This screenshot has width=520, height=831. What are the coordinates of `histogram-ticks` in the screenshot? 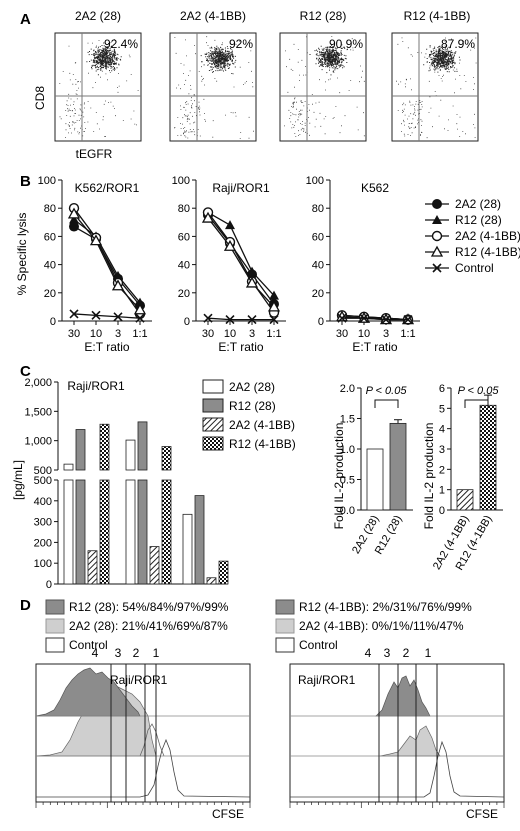 It's located at (143, 805).